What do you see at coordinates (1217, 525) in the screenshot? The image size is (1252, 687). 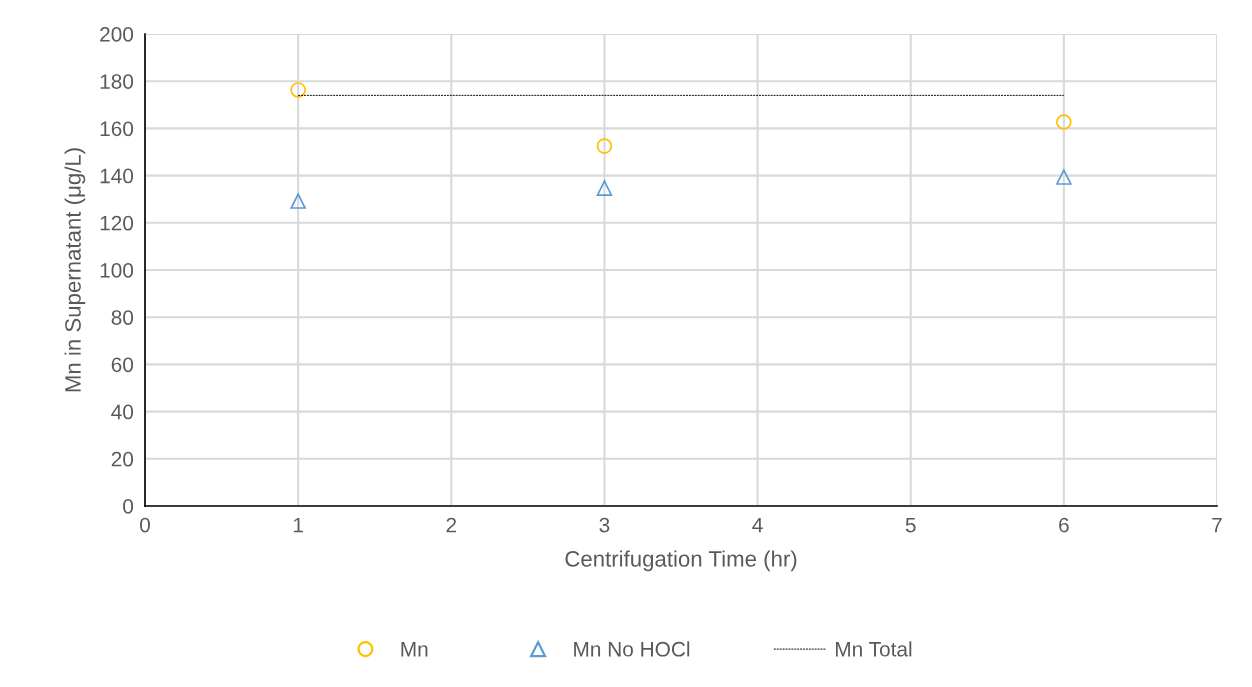 I see `x-tick-label: 7` at bounding box center [1217, 525].